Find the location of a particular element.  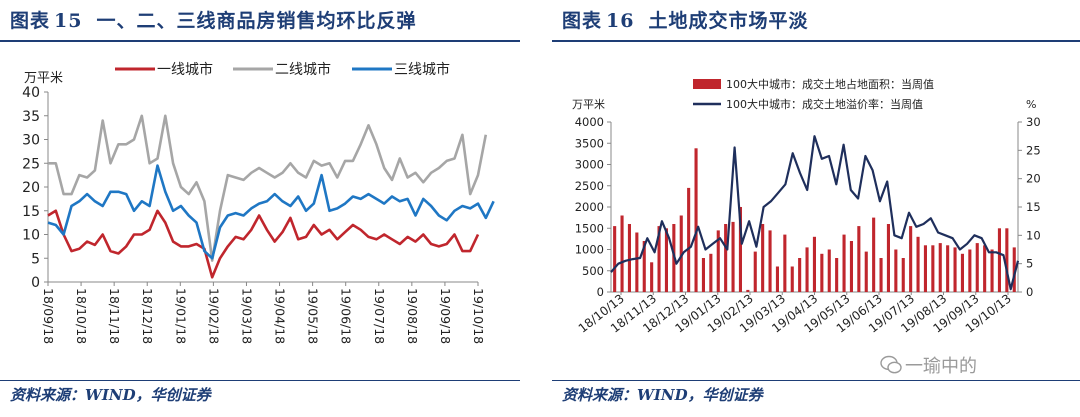

x-tick-label: 19/01/18 is located at coordinates (180, 316).